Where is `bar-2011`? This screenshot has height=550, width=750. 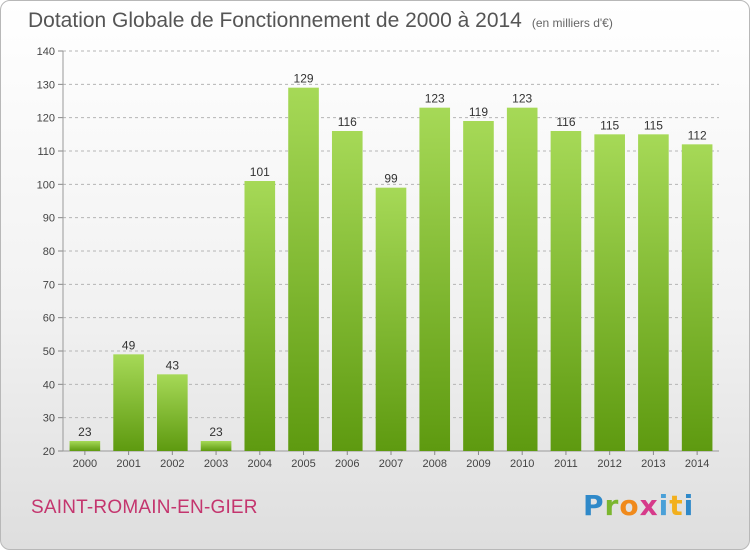
bar-2011 is located at coordinates (566, 291).